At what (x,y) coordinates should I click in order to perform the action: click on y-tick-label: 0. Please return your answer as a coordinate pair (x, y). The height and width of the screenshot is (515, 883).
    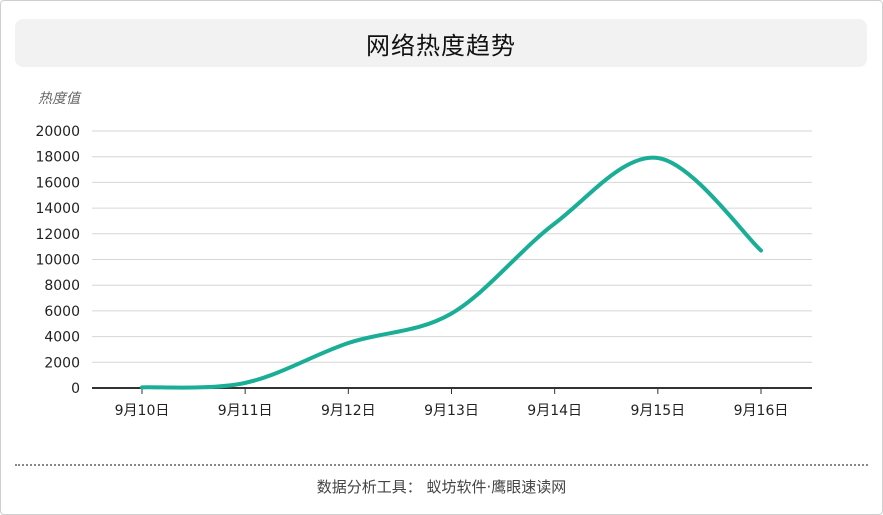
    Looking at the image, I should click on (75, 389).